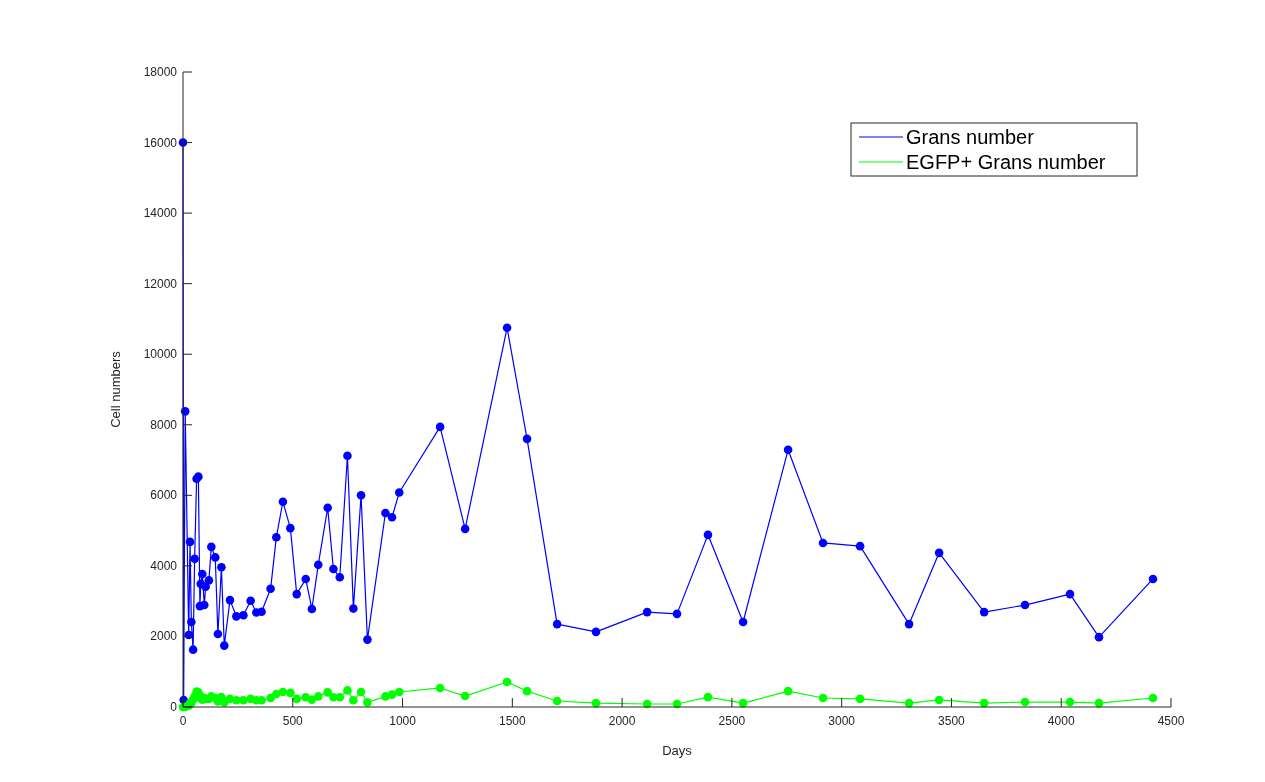 Image resolution: width=1265 pixels, height=782 pixels. Describe the element at coordinates (115, 389) in the screenshot. I see `y-axis-title: Cell numbers` at that location.